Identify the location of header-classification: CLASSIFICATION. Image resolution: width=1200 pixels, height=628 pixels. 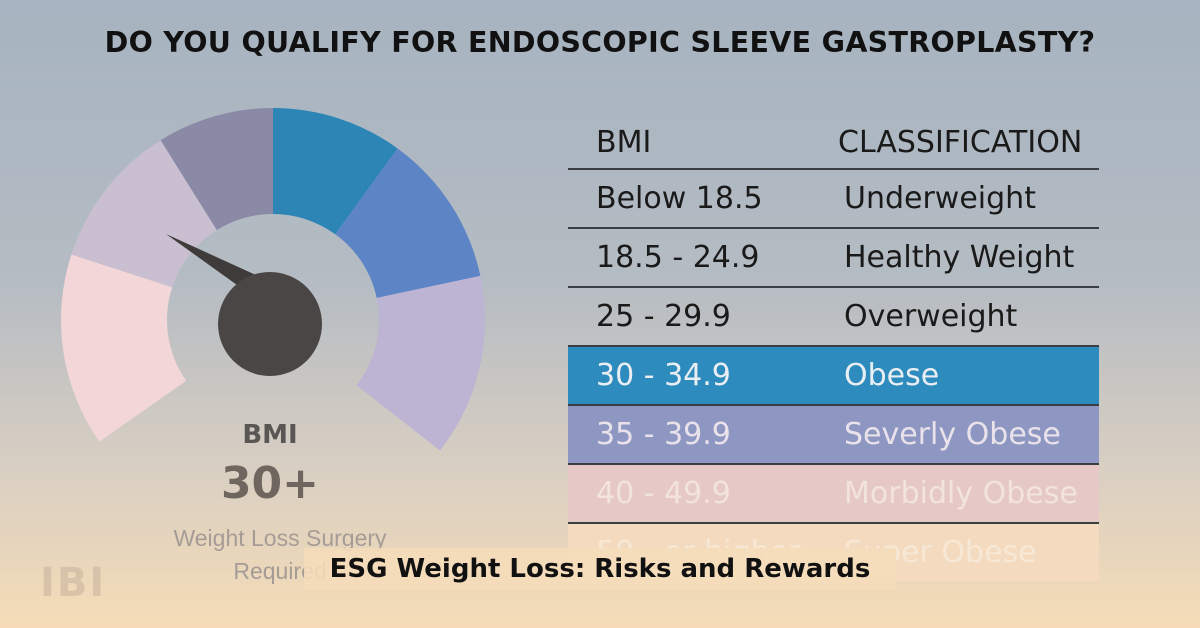
(960, 142).